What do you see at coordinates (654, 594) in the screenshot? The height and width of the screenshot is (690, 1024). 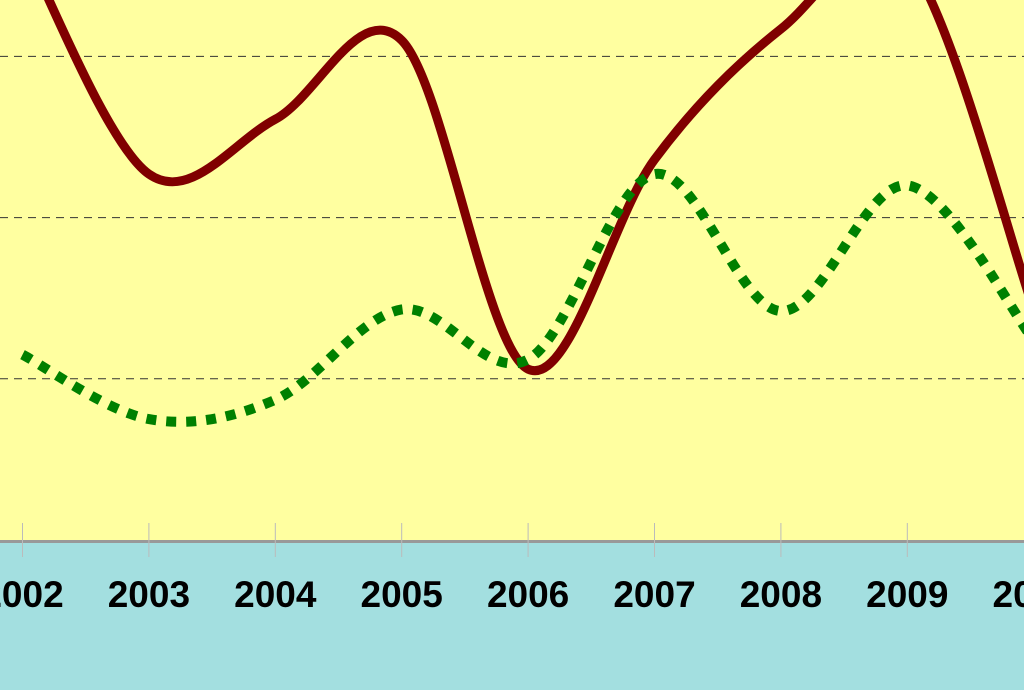 I see `x-tick-label: 2007` at bounding box center [654, 594].